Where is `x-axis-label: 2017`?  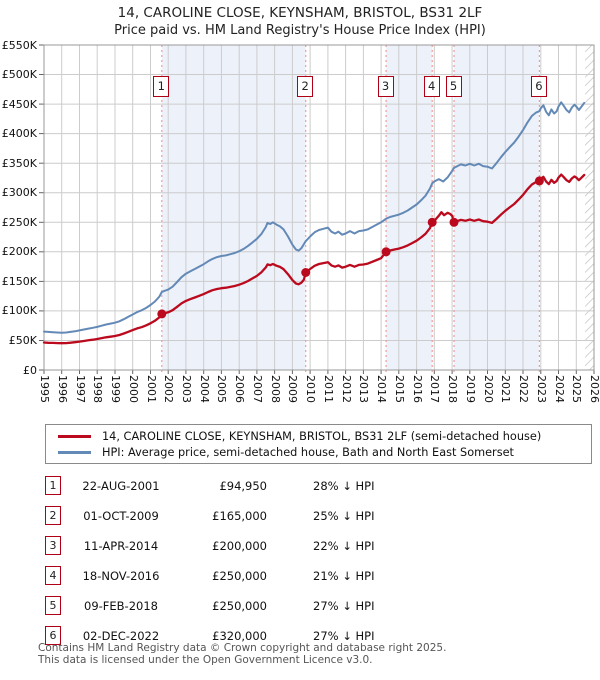
x-axis-label: 2017 is located at coordinates (435, 389).